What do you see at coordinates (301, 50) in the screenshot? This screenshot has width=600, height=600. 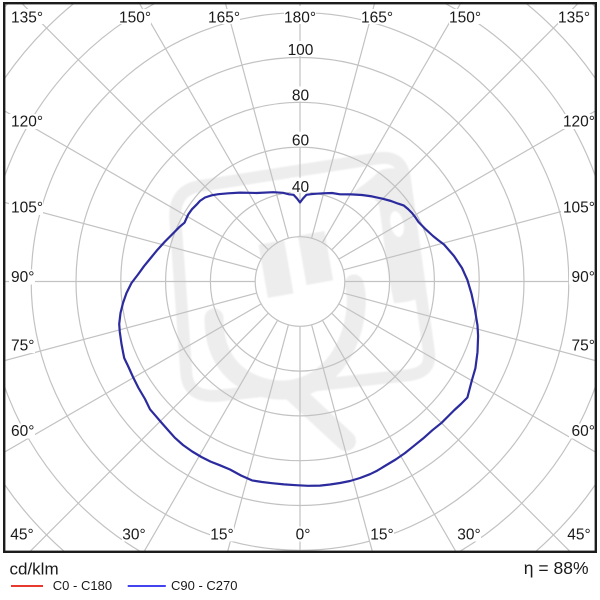 I see `svg-text: 100` at bounding box center [301, 50].